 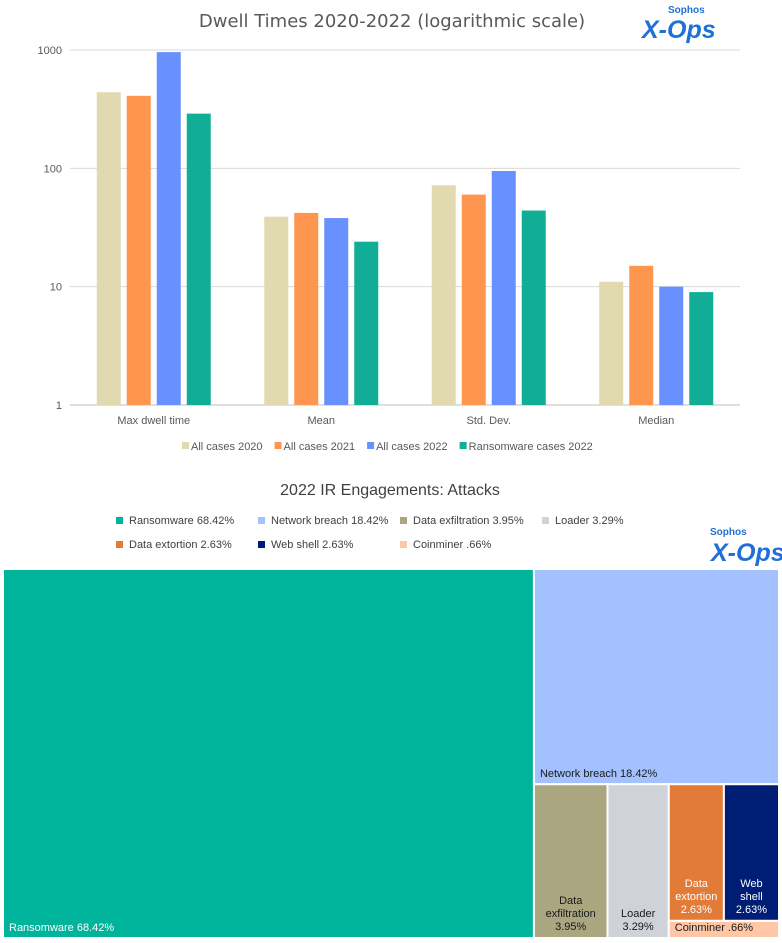 I want to click on legend-label: All cases 2020, so click(x=227, y=447).